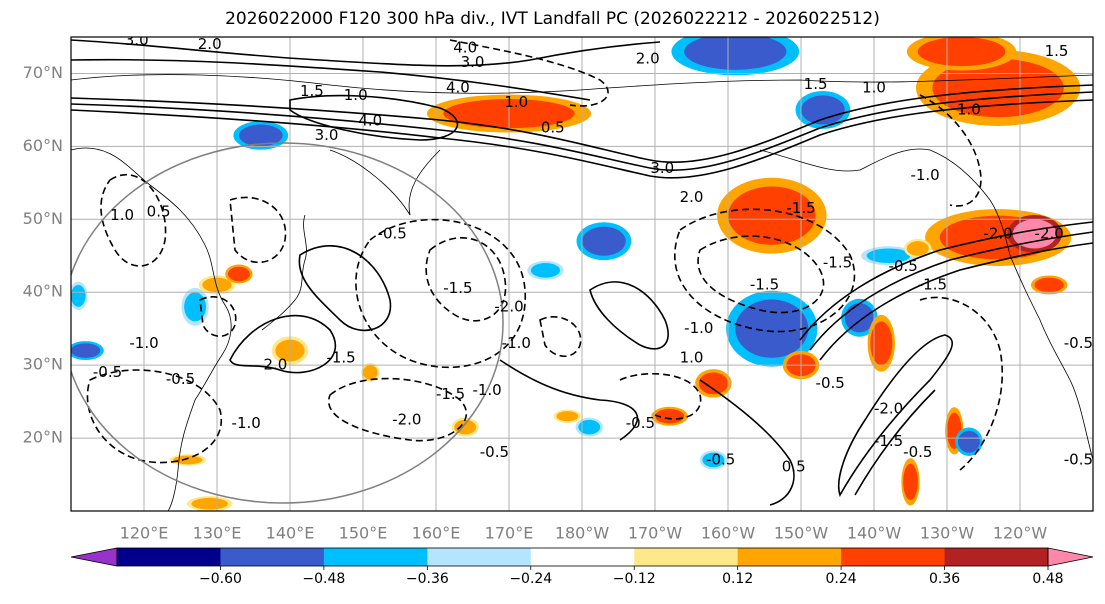 The width and height of the screenshot is (1105, 604). I want to click on longitude-label: 140°W, so click(874, 533).